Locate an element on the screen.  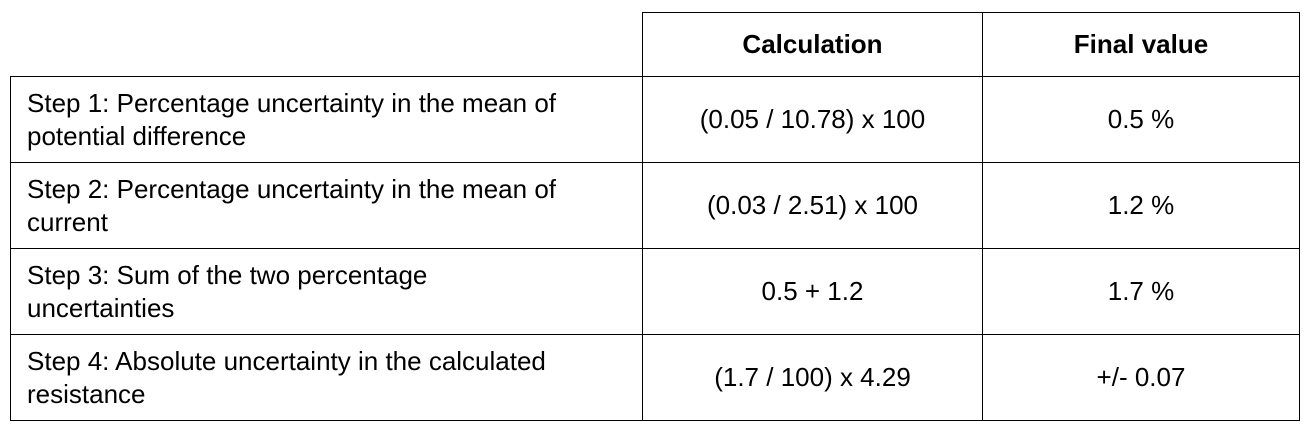
header-row: Calculation Final value is located at coordinates (655, 44).